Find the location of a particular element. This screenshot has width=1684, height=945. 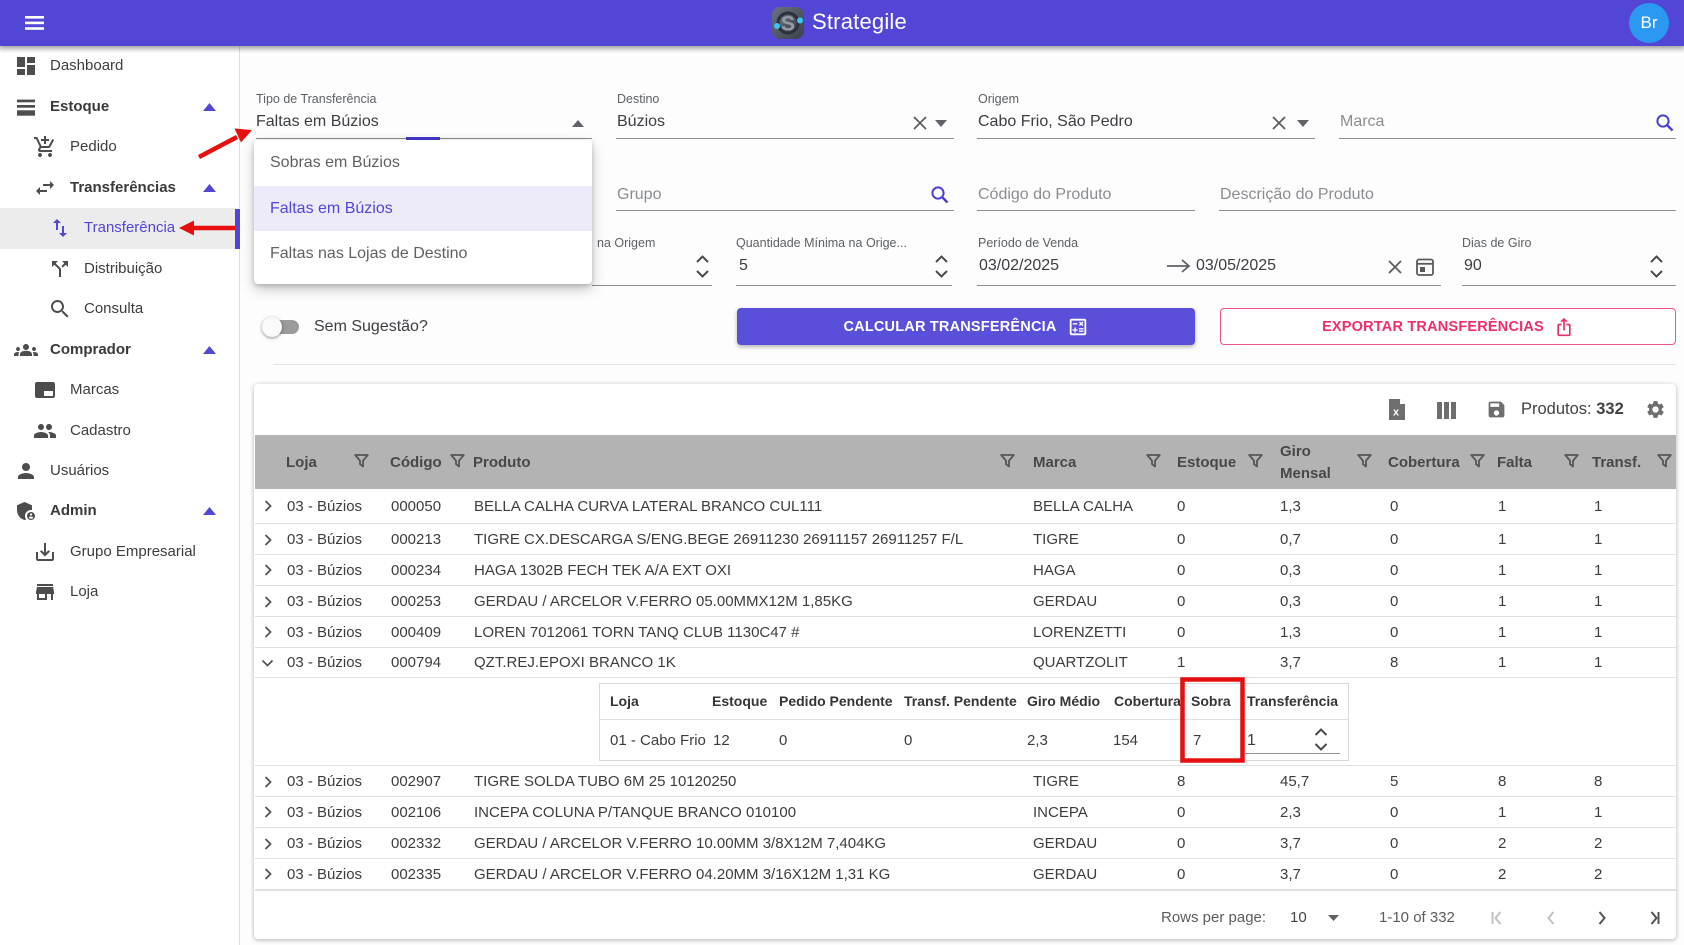

svg-text: x is located at coordinates (1396, 413).